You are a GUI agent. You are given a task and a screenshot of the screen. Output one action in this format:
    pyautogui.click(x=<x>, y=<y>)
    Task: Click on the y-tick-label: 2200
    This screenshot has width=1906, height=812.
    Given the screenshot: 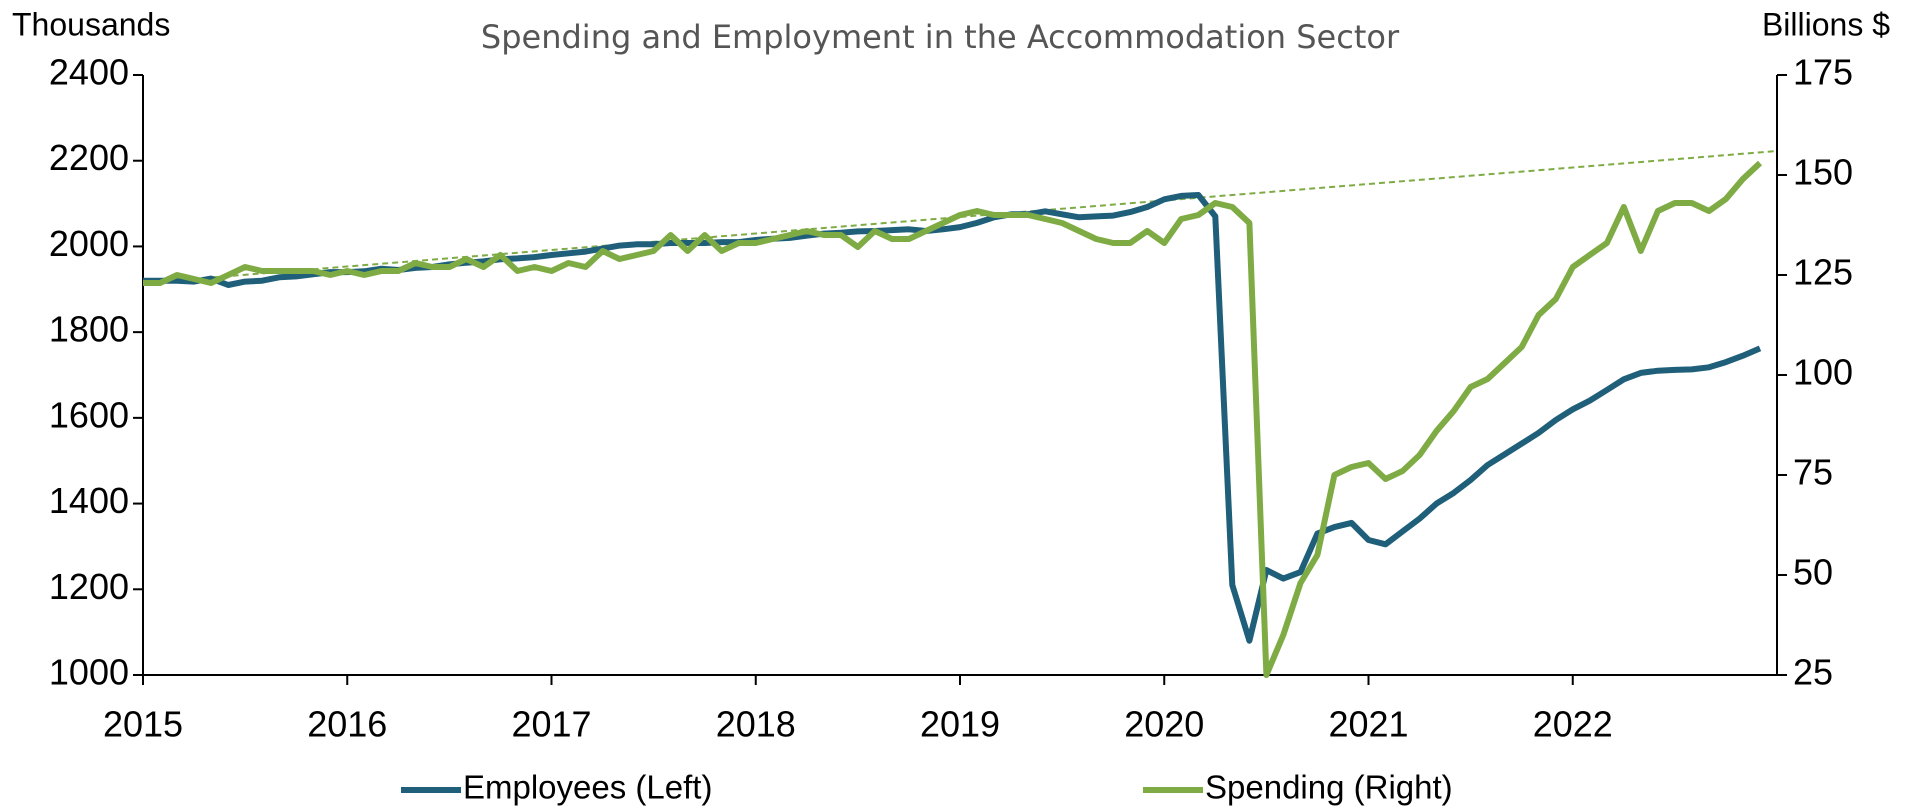 What is the action you would take?
    pyautogui.click(x=89, y=157)
    